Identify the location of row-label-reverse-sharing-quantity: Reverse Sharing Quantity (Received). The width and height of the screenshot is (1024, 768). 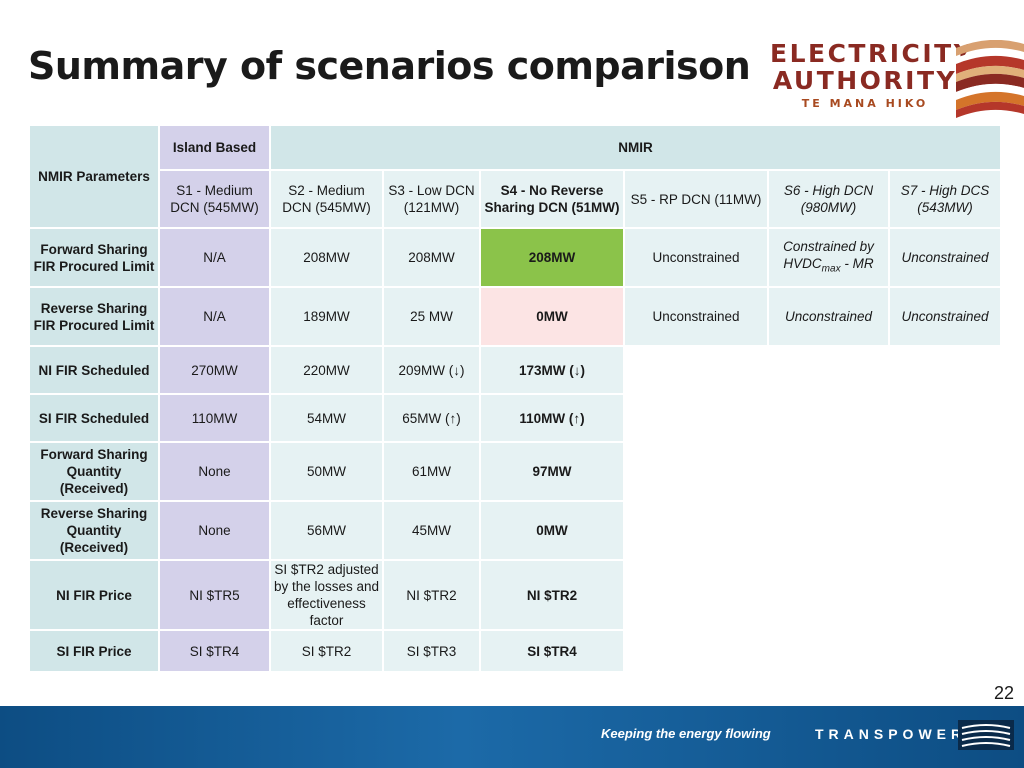
(94, 530).